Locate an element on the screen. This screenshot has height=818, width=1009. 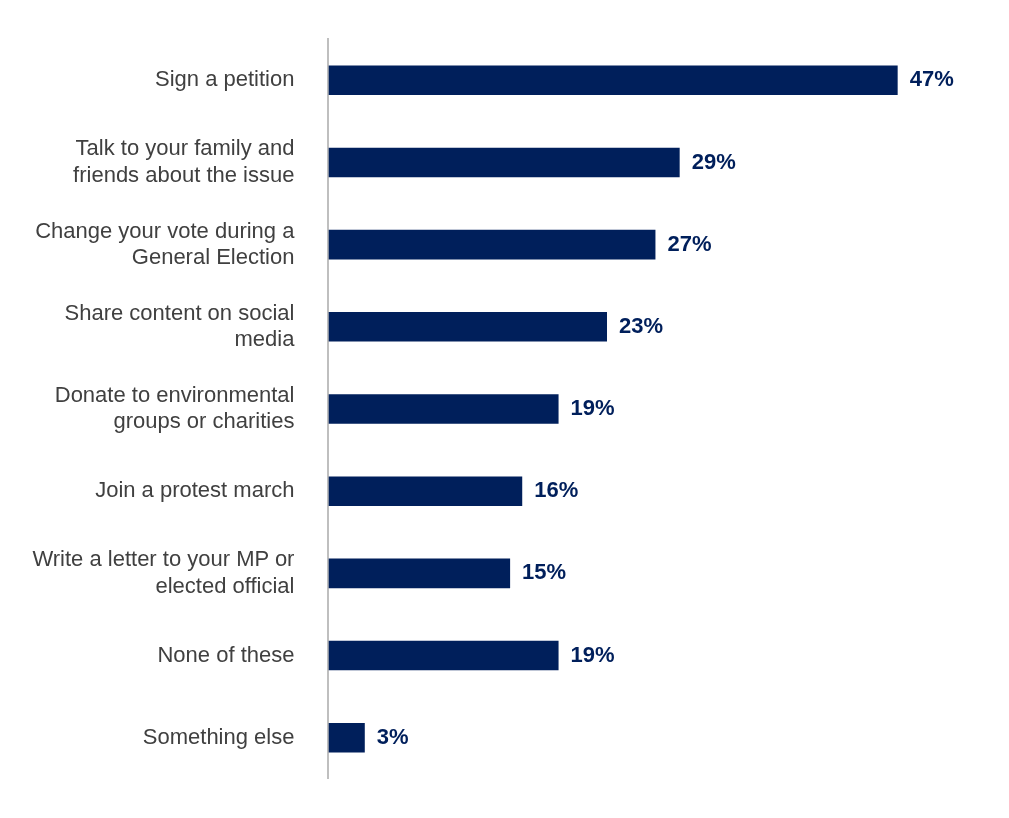
data-label: 47% is located at coordinates (931, 79).